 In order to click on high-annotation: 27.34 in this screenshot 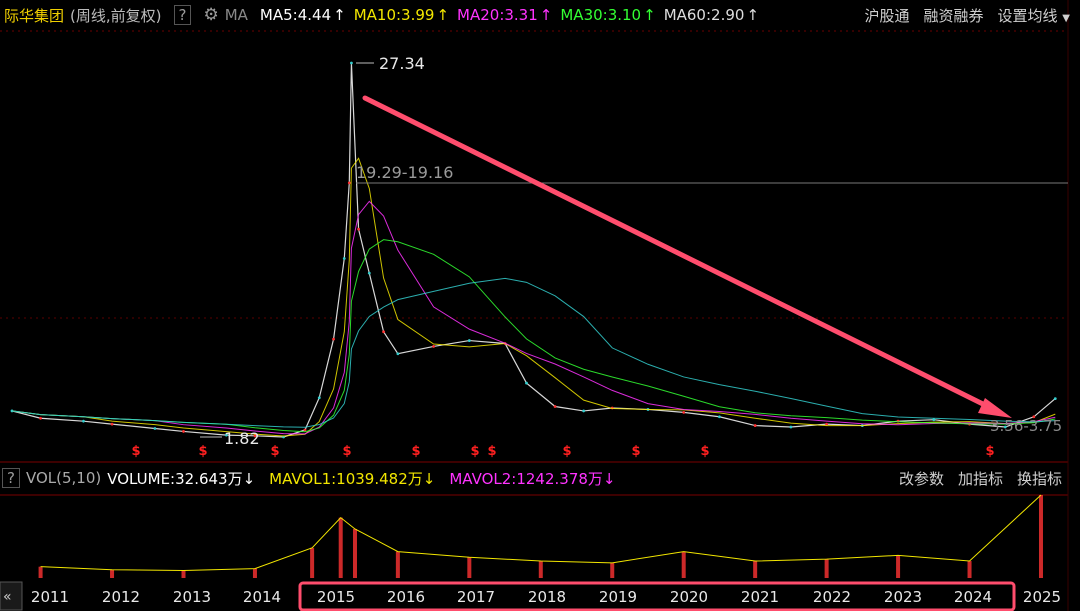, I will do `click(402, 63)`.